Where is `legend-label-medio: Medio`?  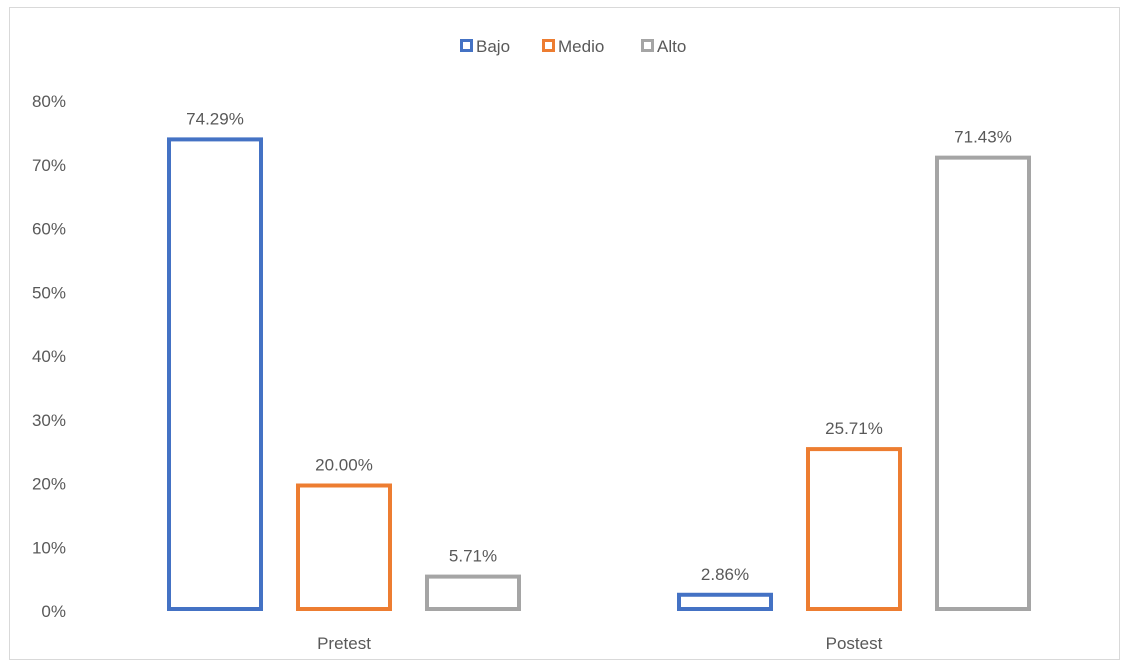 legend-label-medio: Medio is located at coordinates (581, 46).